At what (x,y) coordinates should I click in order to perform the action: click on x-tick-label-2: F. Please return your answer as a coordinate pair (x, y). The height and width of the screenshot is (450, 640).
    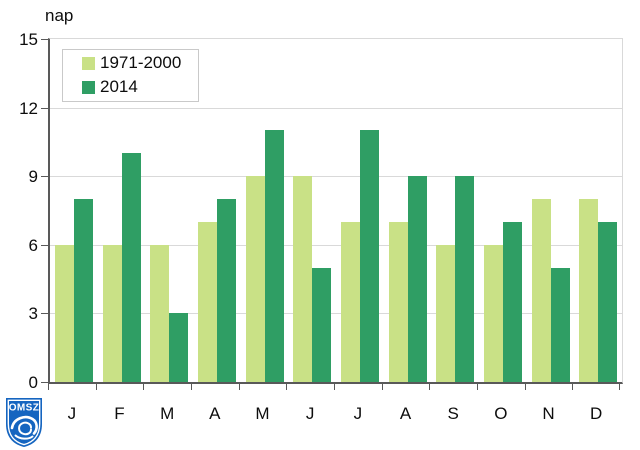
    Looking at the image, I should click on (119, 413).